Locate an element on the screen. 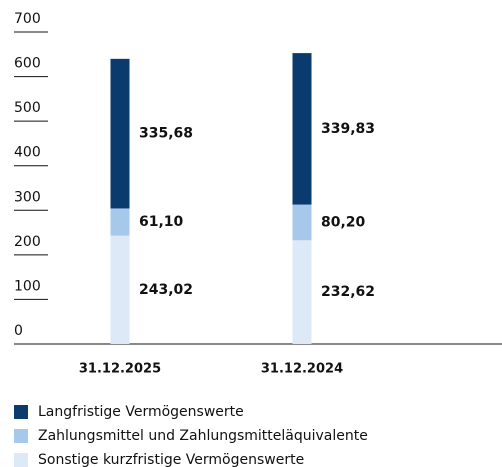  y-tick-label: 200 is located at coordinates (27, 242).